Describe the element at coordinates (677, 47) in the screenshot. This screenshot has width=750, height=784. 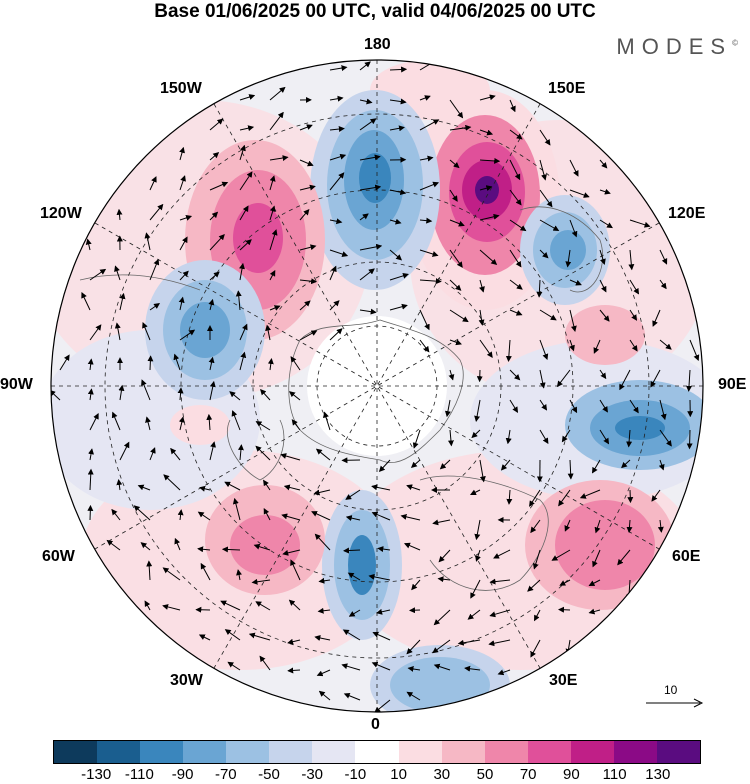
I see `modes-logo: MODES©` at that location.